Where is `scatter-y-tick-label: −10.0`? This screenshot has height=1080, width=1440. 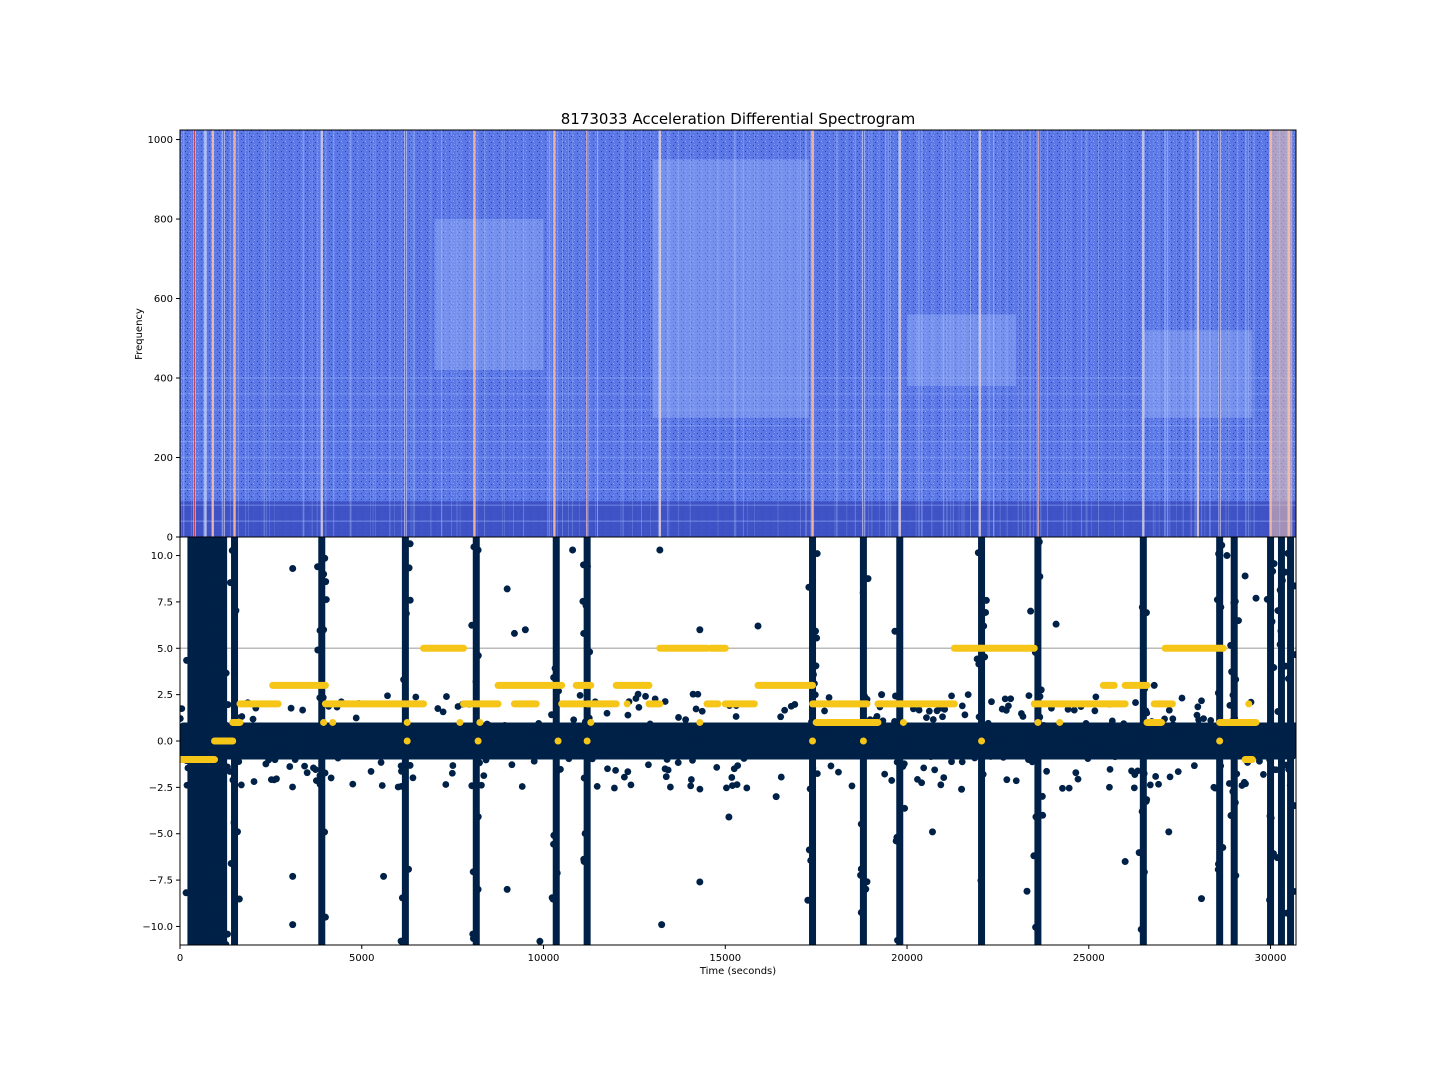 scatter-y-tick-label: −10.0 is located at coordinates (157, 927).